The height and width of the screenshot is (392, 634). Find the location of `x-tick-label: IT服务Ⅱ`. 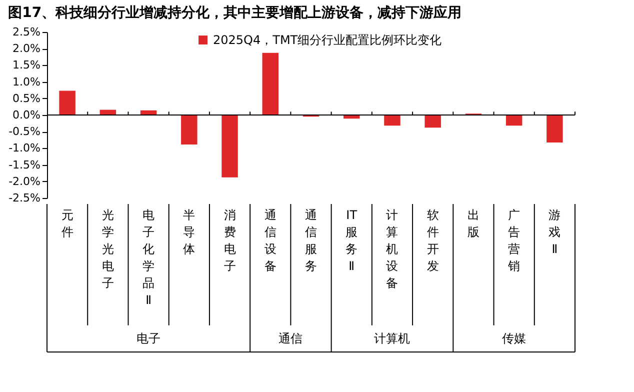

x-tick-label: IT服务Ⅱ is located at coordinates (352, 240).